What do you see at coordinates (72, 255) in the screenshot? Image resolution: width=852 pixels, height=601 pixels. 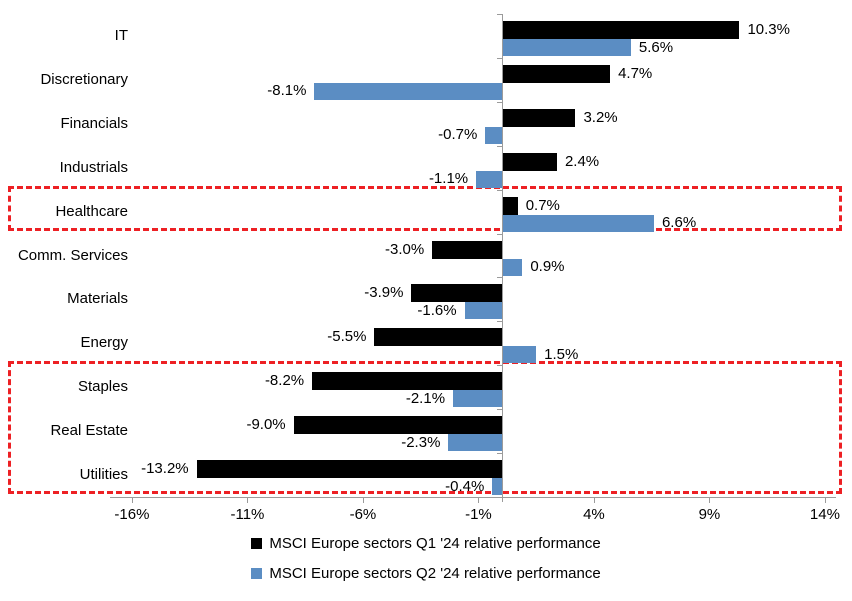 I see `category-label-comm-services: Comm. Services` at bounding box center [72, 255].